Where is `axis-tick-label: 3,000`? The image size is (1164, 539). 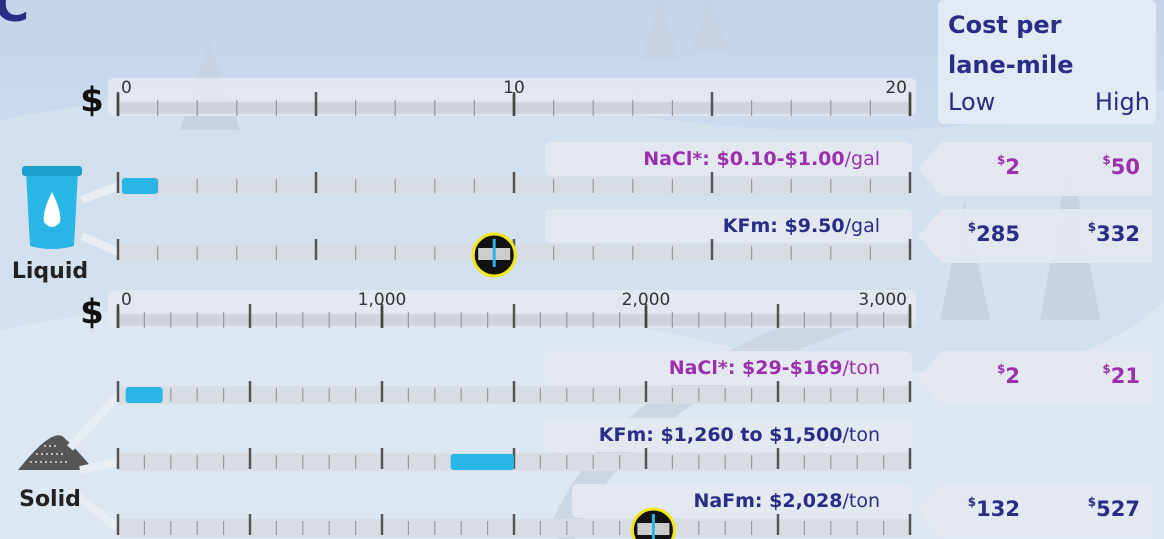 axis-tick-label: 3,000 is located at coordinates (882, 300).